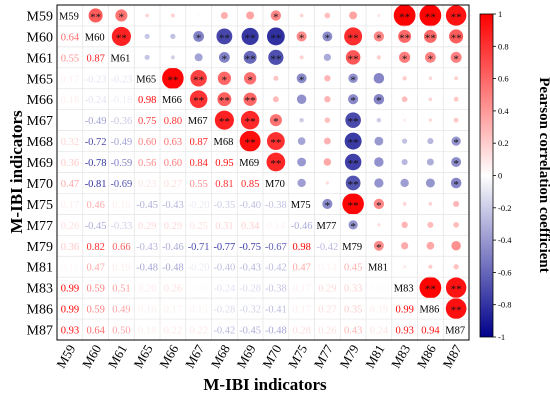 This screenshot has width=550, height=400. I want to click on corr-value-m86-m67: 0.15, so click(198, 310).